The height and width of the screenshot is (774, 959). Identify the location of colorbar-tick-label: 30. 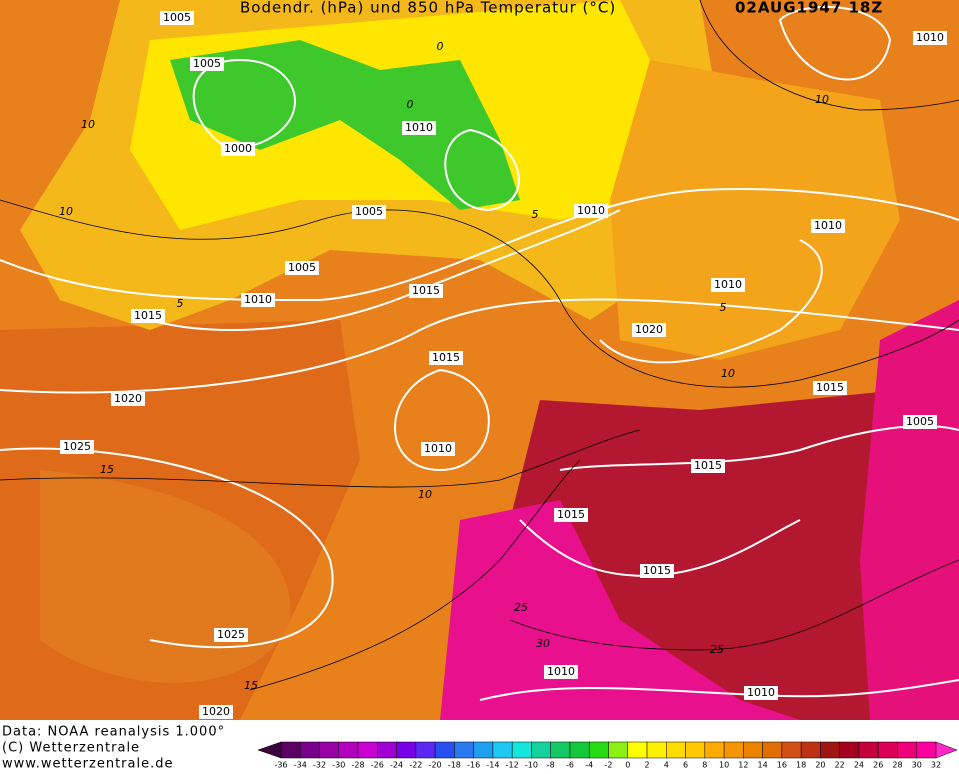
(917, 765).